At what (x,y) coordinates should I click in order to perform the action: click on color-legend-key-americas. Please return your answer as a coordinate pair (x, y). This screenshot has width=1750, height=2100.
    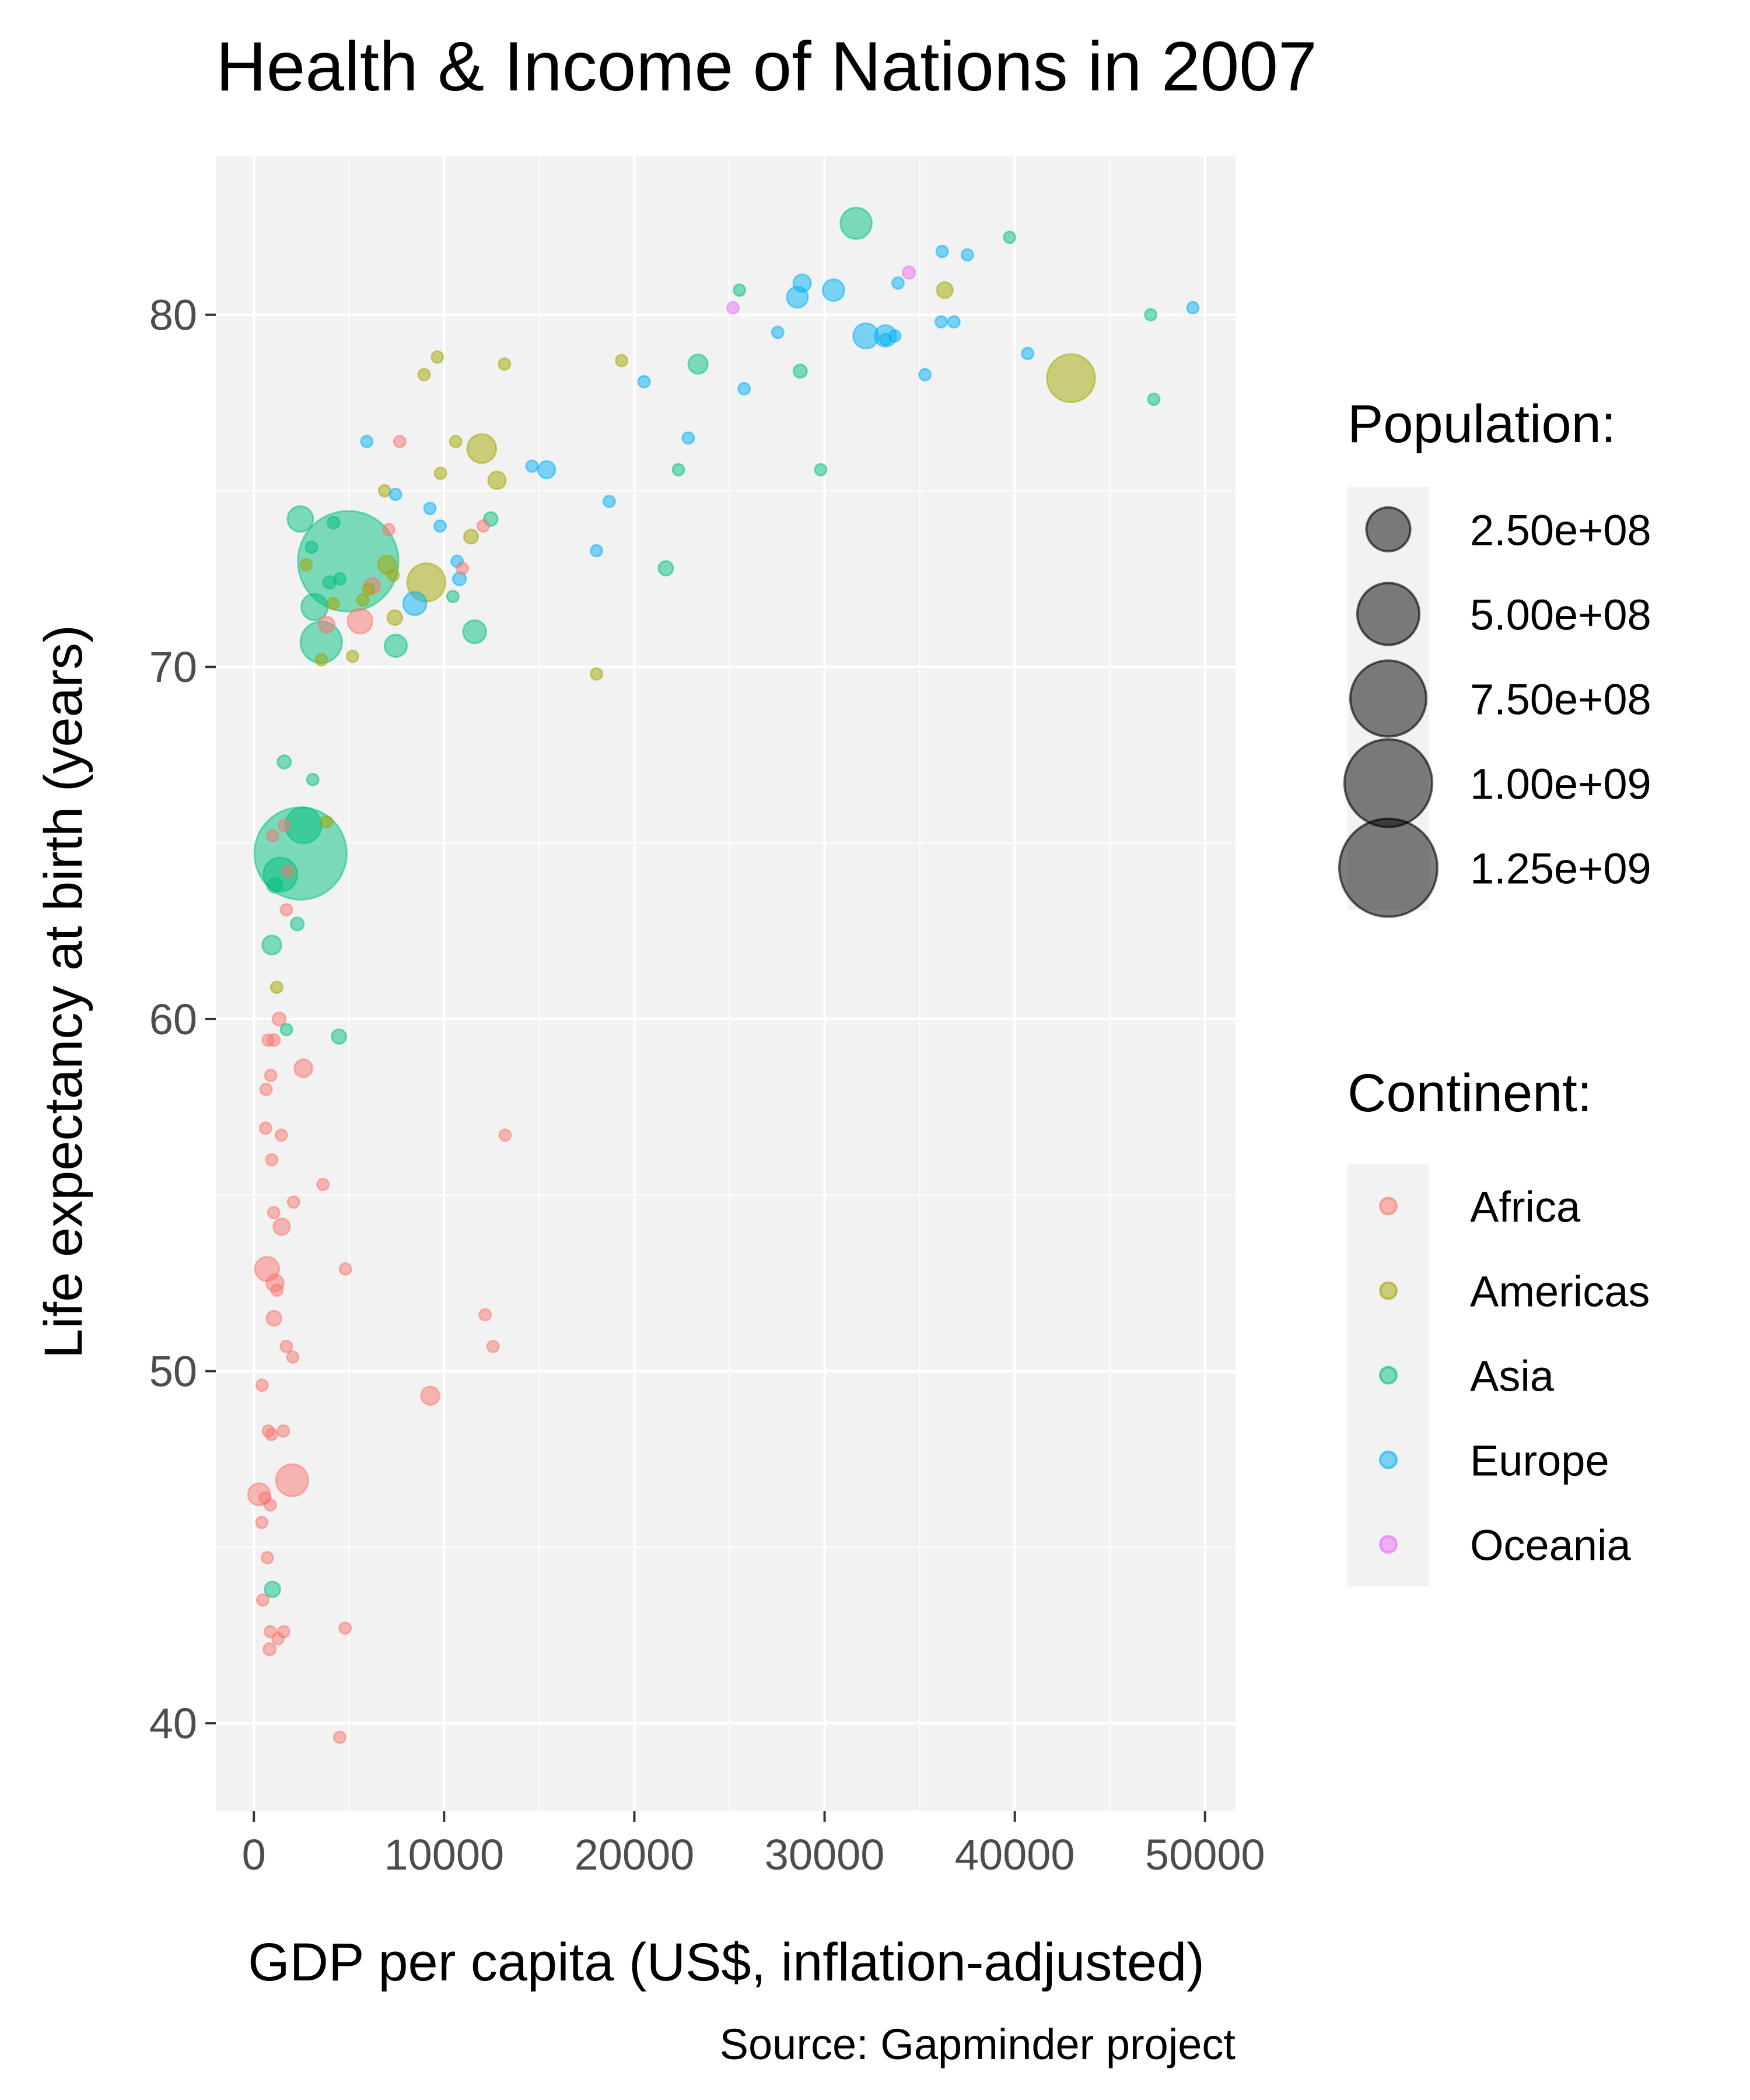
    Looking at the image, I should click on (1388, 1290).